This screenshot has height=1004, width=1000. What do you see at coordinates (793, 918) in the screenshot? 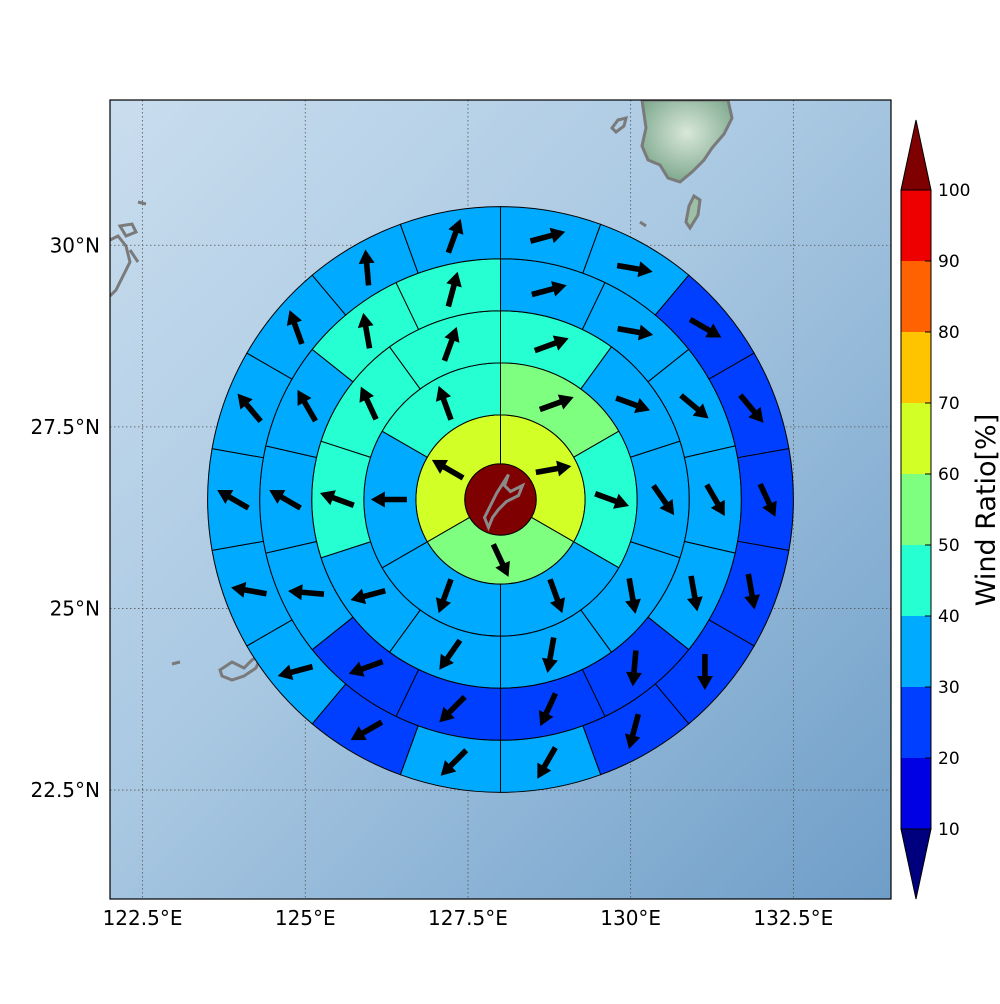
I see `x-tick-label: 132.5°E` at bounding box center [793, 918].